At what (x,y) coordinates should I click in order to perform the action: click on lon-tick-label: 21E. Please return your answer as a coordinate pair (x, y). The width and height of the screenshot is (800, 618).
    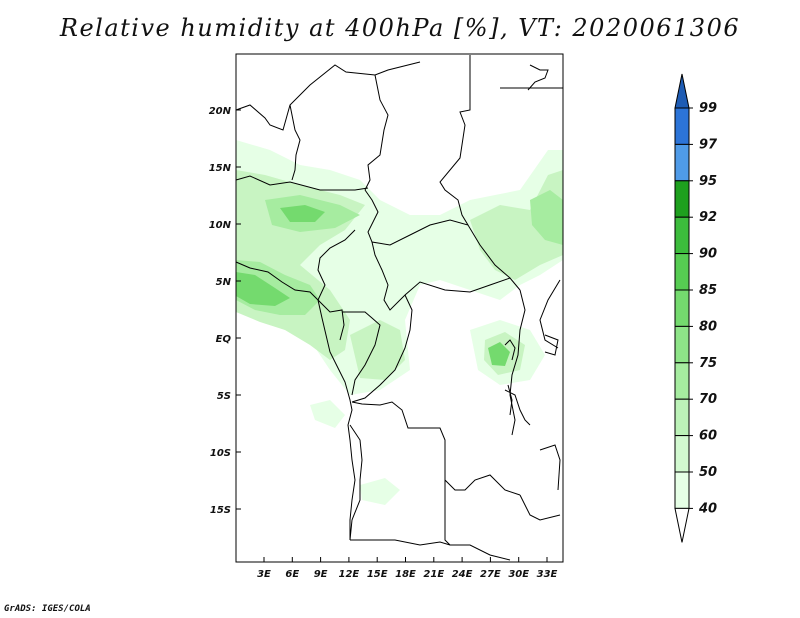
    Looking at the image, I should click on (433, 574).